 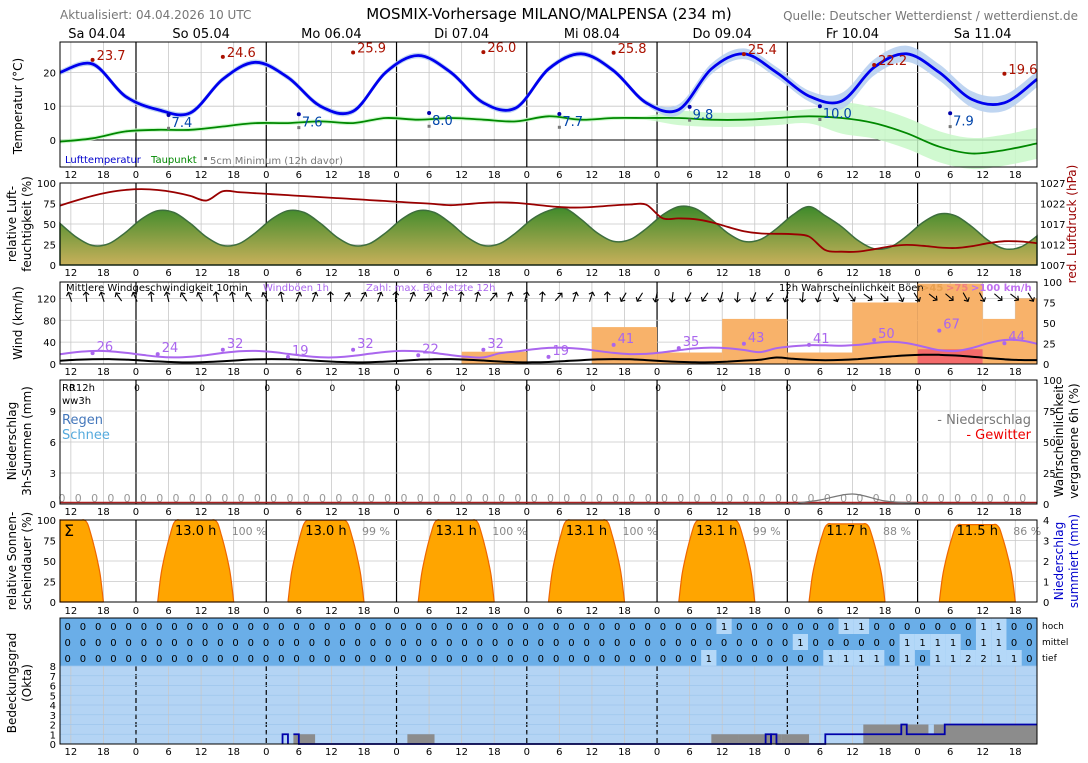 What do you see at coordinates (819, 106) in the screenshot?
I see `min-temp-marker` at bounding box center [819, 106].